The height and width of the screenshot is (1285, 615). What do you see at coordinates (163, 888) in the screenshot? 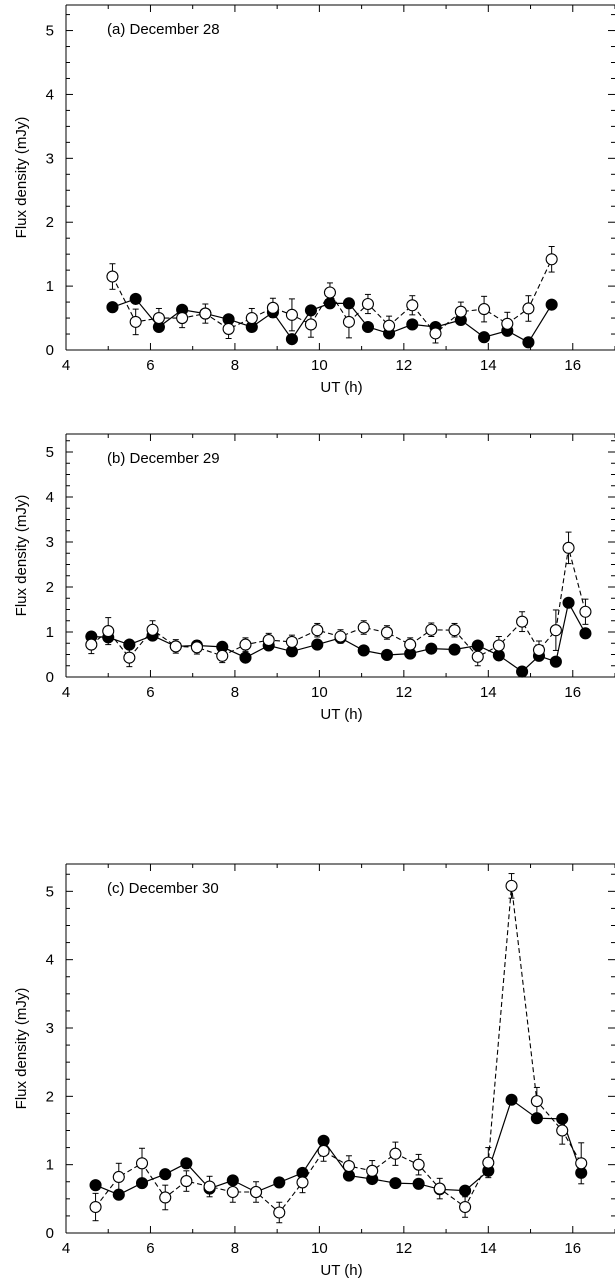
I see `panel-title: (c) December 30` at bounding box center [163, 888].